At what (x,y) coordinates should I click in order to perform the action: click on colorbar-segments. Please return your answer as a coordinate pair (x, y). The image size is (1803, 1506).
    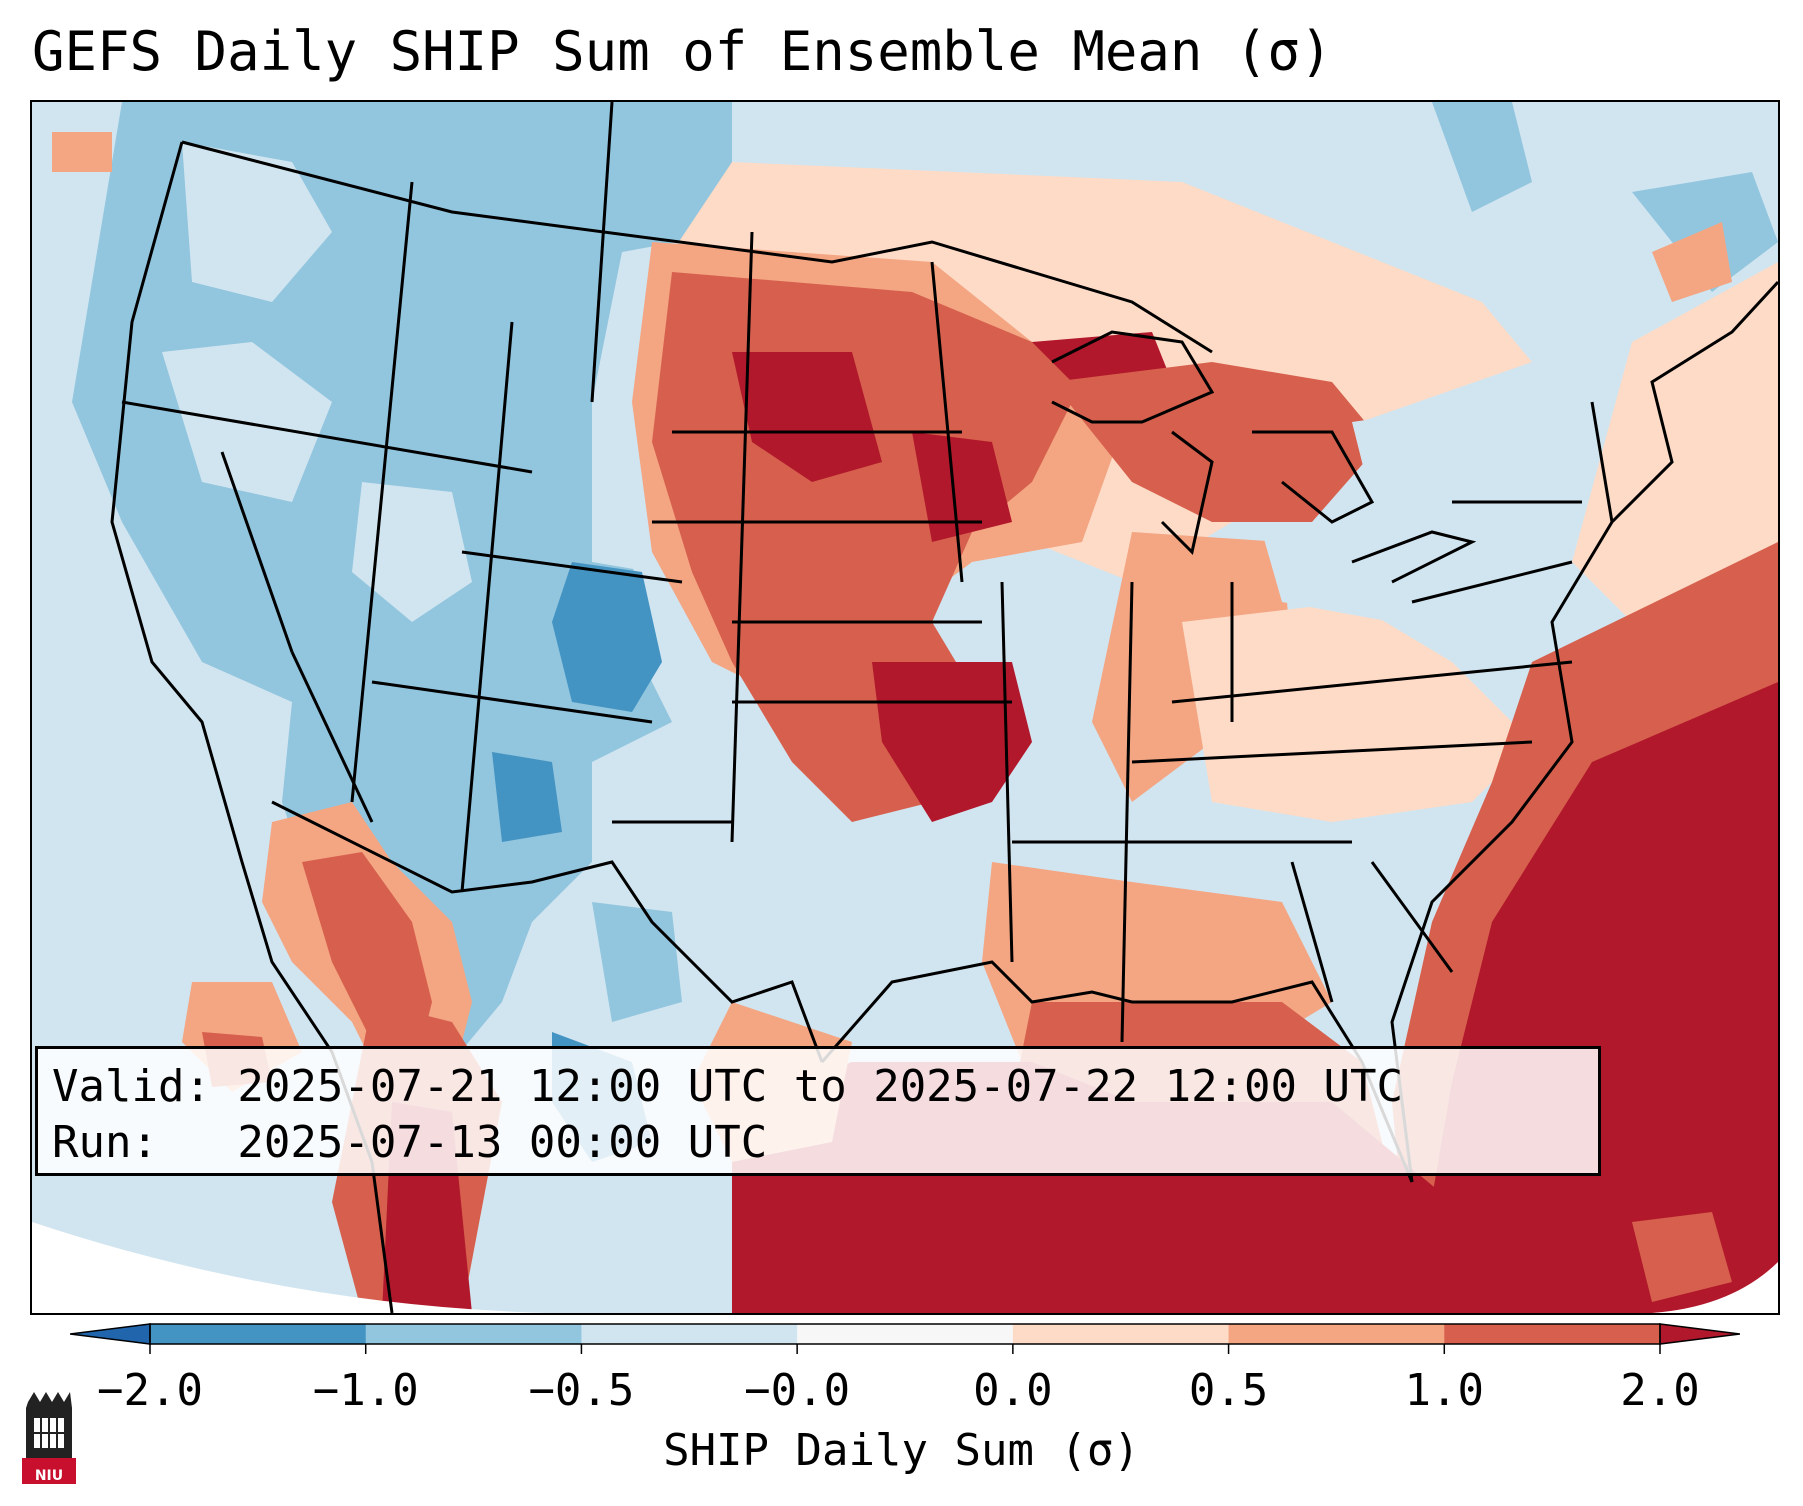
    Looking at the image, I should click on (905, 1334).